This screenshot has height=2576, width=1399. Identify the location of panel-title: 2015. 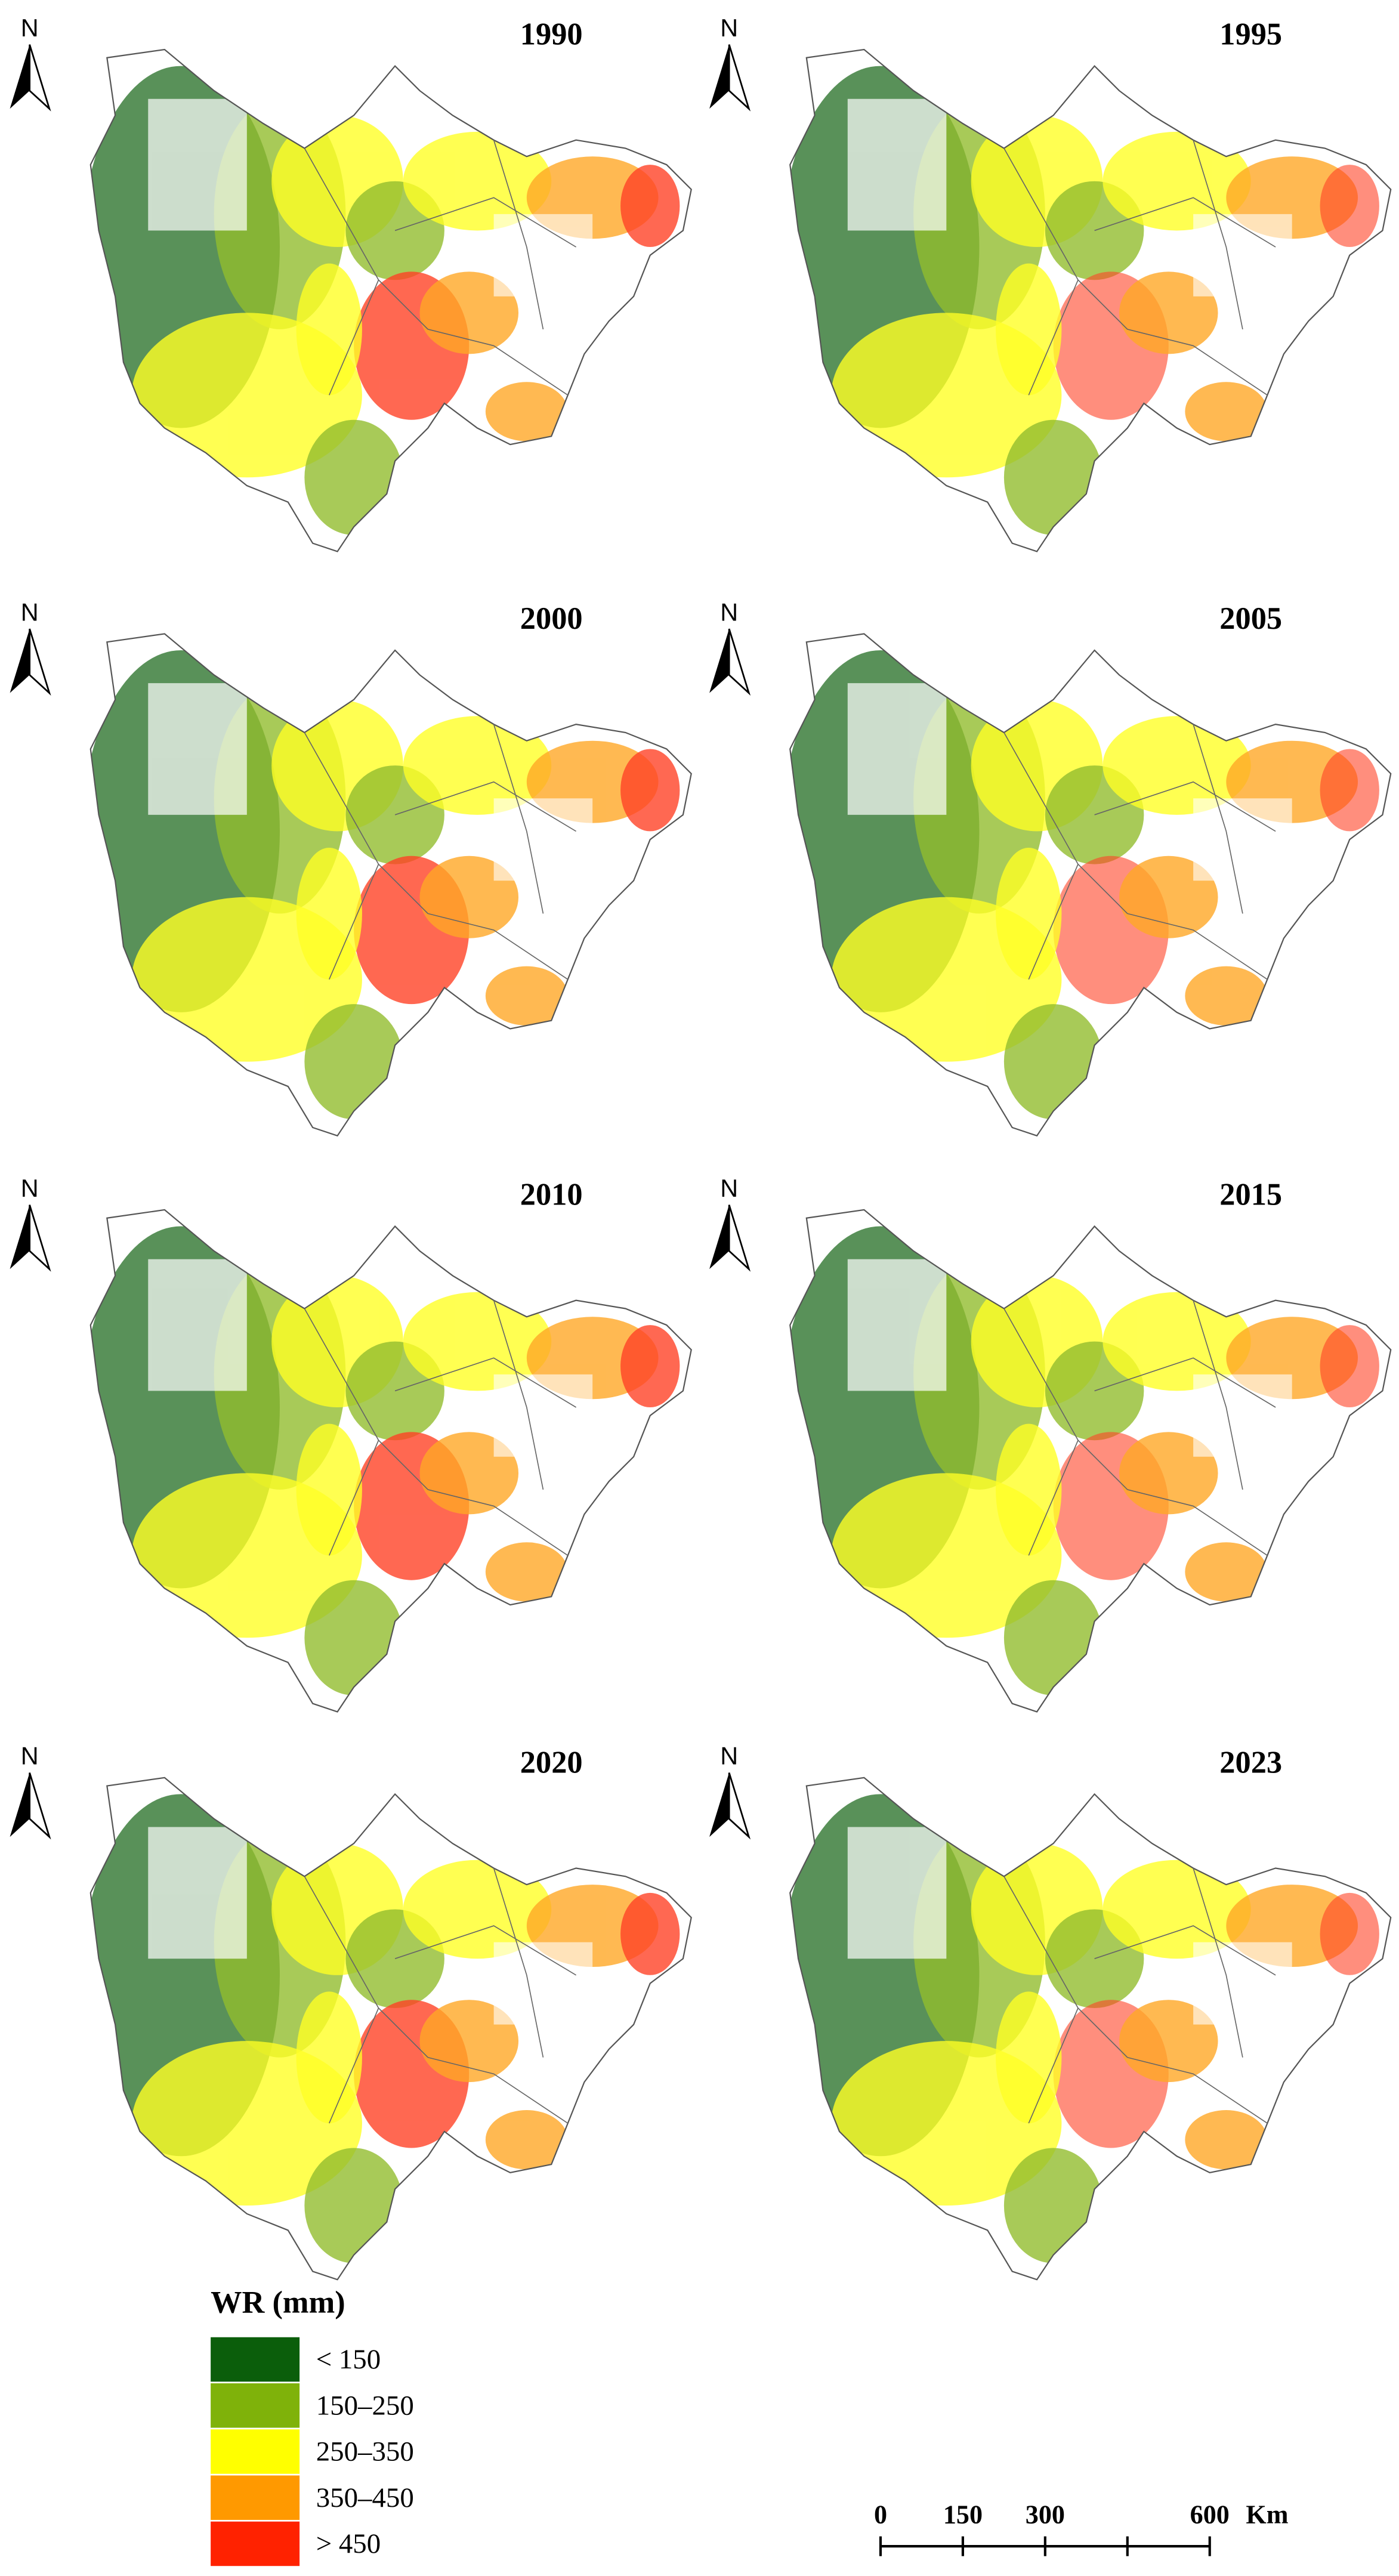
(1250, 1195).